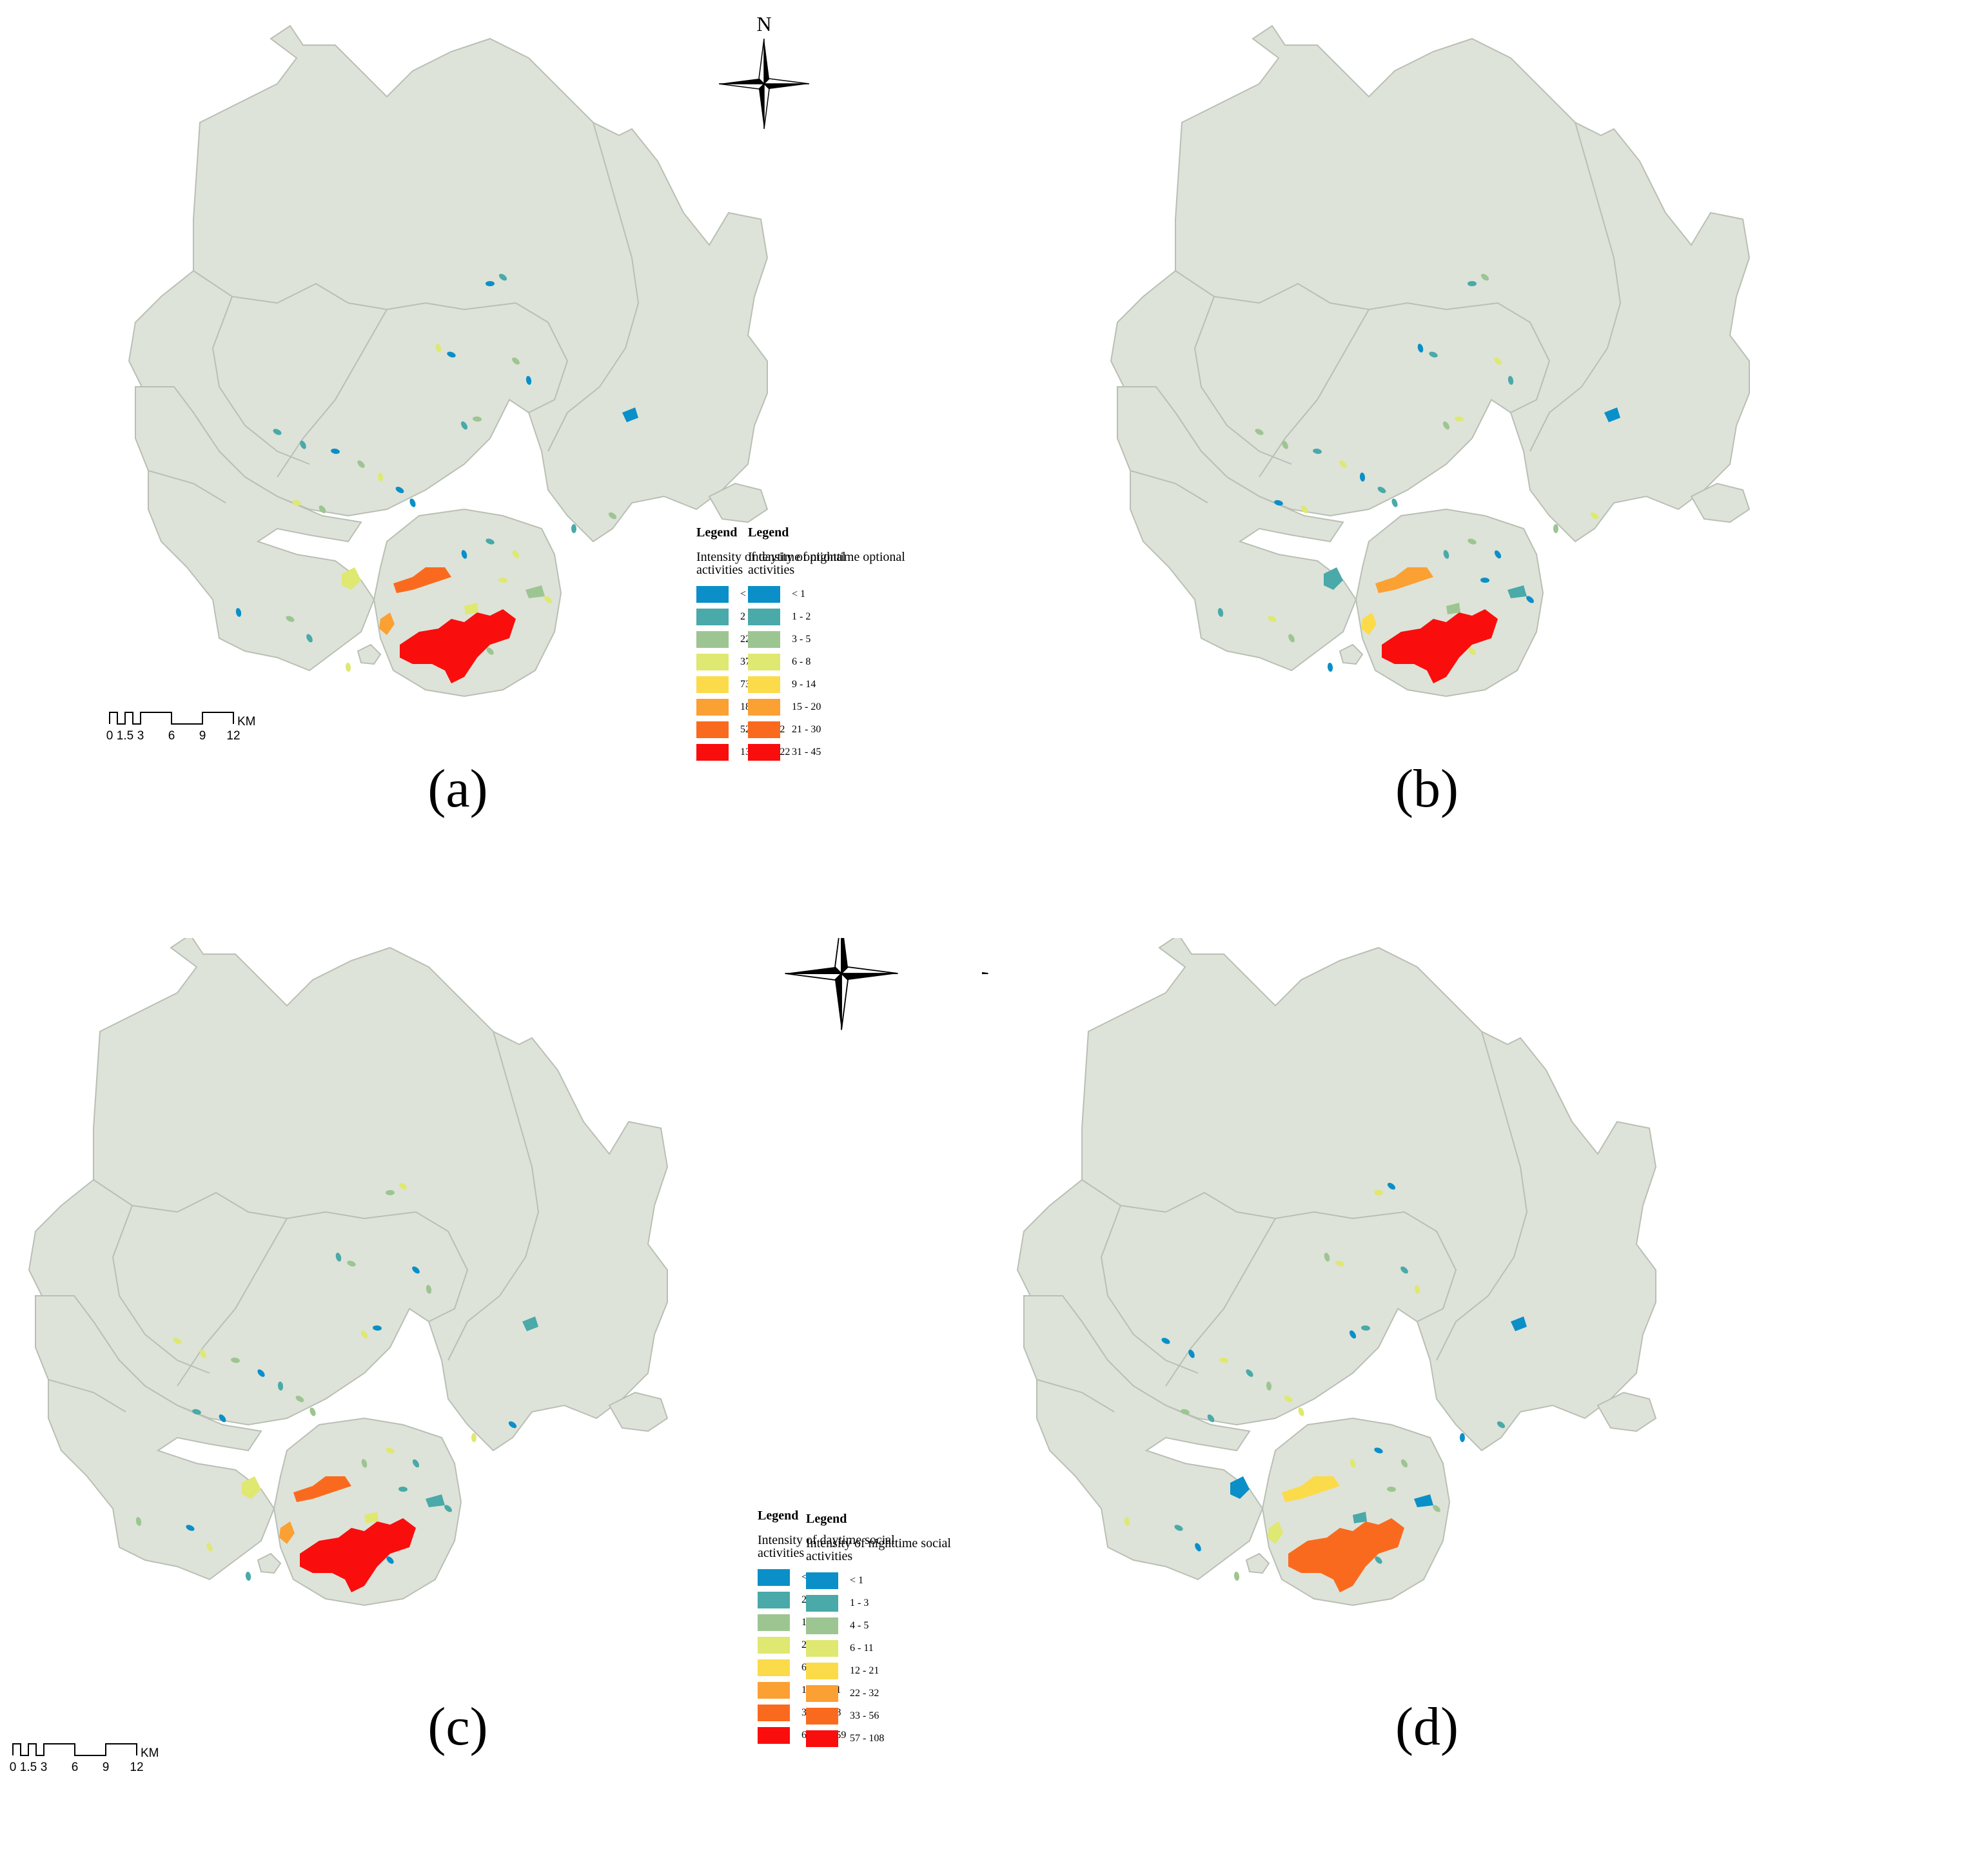 This screenshot has width=1964, height=1876. What do you see at coordinates (867, 1738) in the screenshot?
I see `legend-range: 57 - 108` at bounding box center [867, 1738].